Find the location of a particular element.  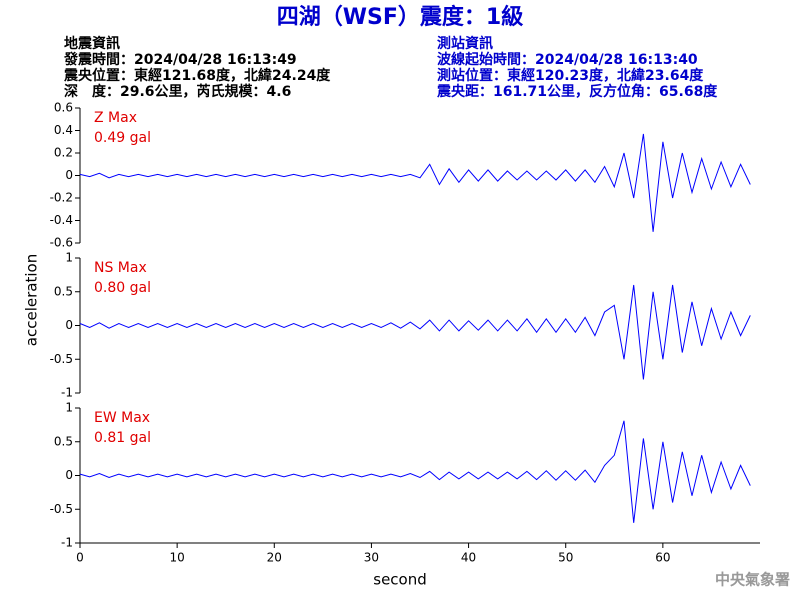

x-tick-label: 60 is located at coordinates (662, 558).